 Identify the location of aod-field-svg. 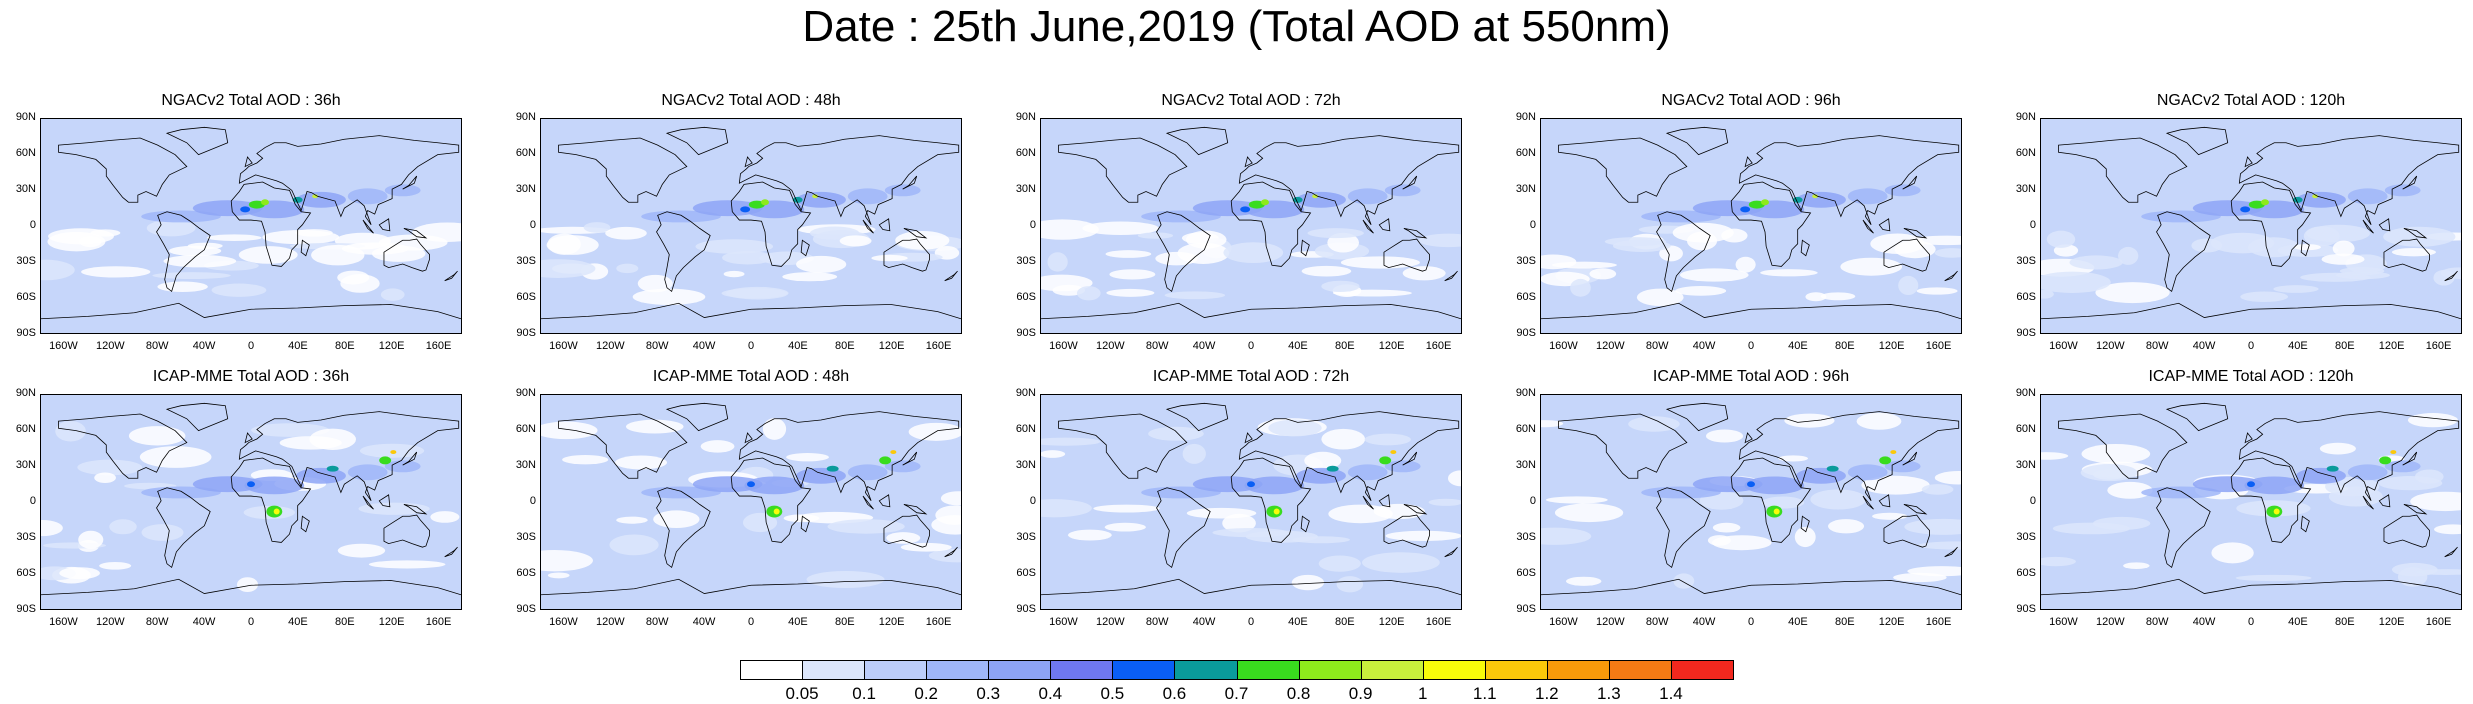
(1751, 226).